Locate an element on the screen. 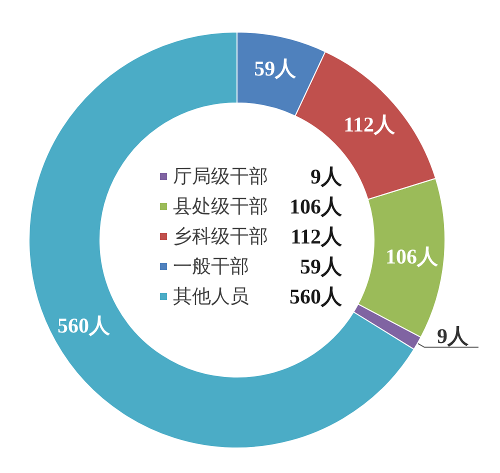 This screenshot has width=500, height=473. legend-label: 其他人员 is located at coordinates (211, 297).